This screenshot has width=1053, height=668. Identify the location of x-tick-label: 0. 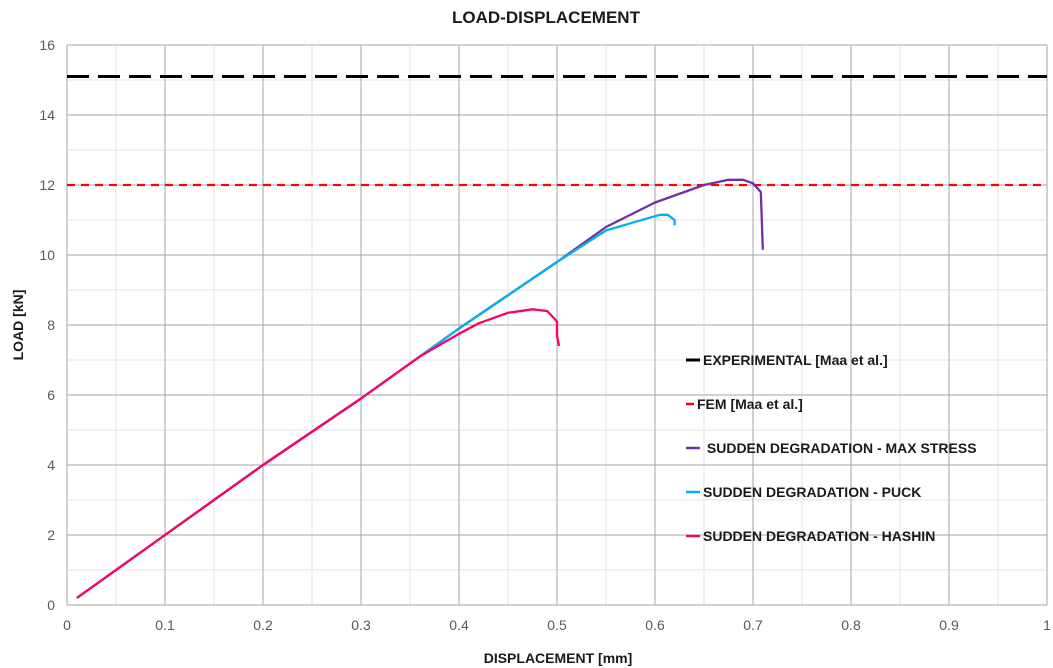
(67, 625).